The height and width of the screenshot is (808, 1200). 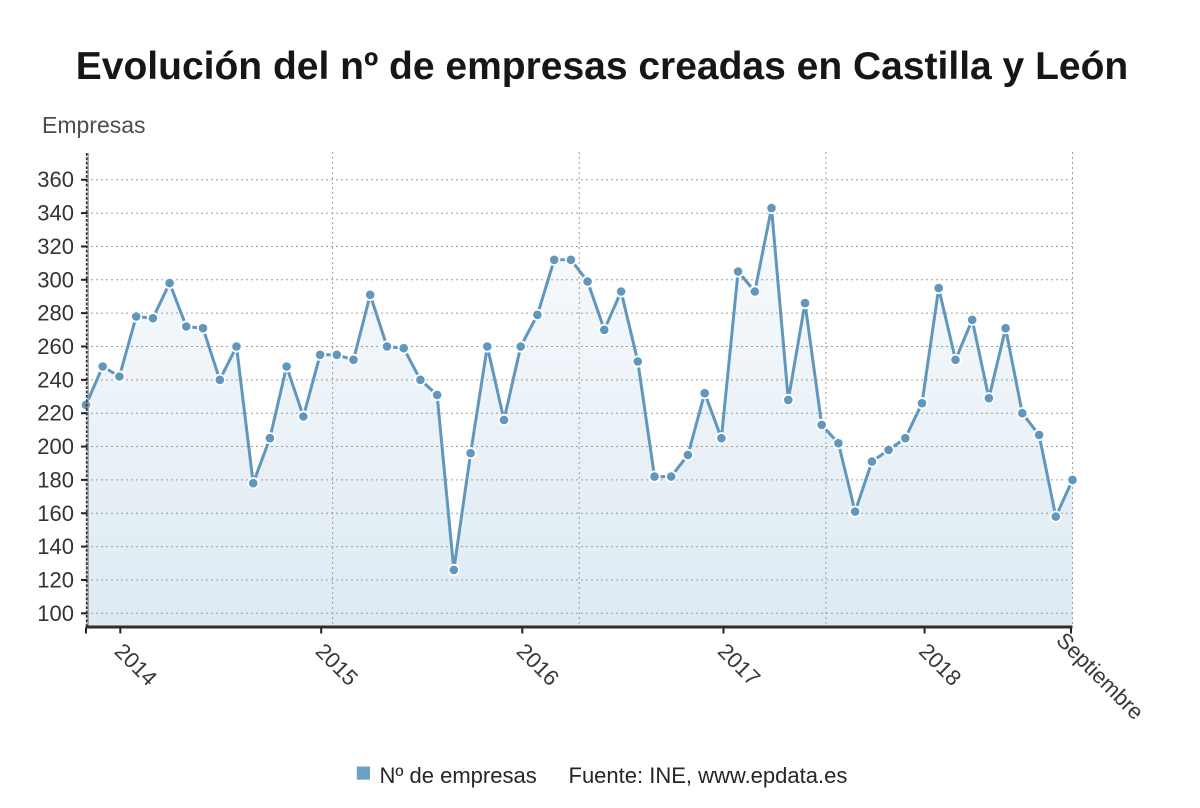 What do you see at coordinates (458, 775) in the screenshot?
I see `svg-text: Nº de empresas` at bounding box center [458, 775].